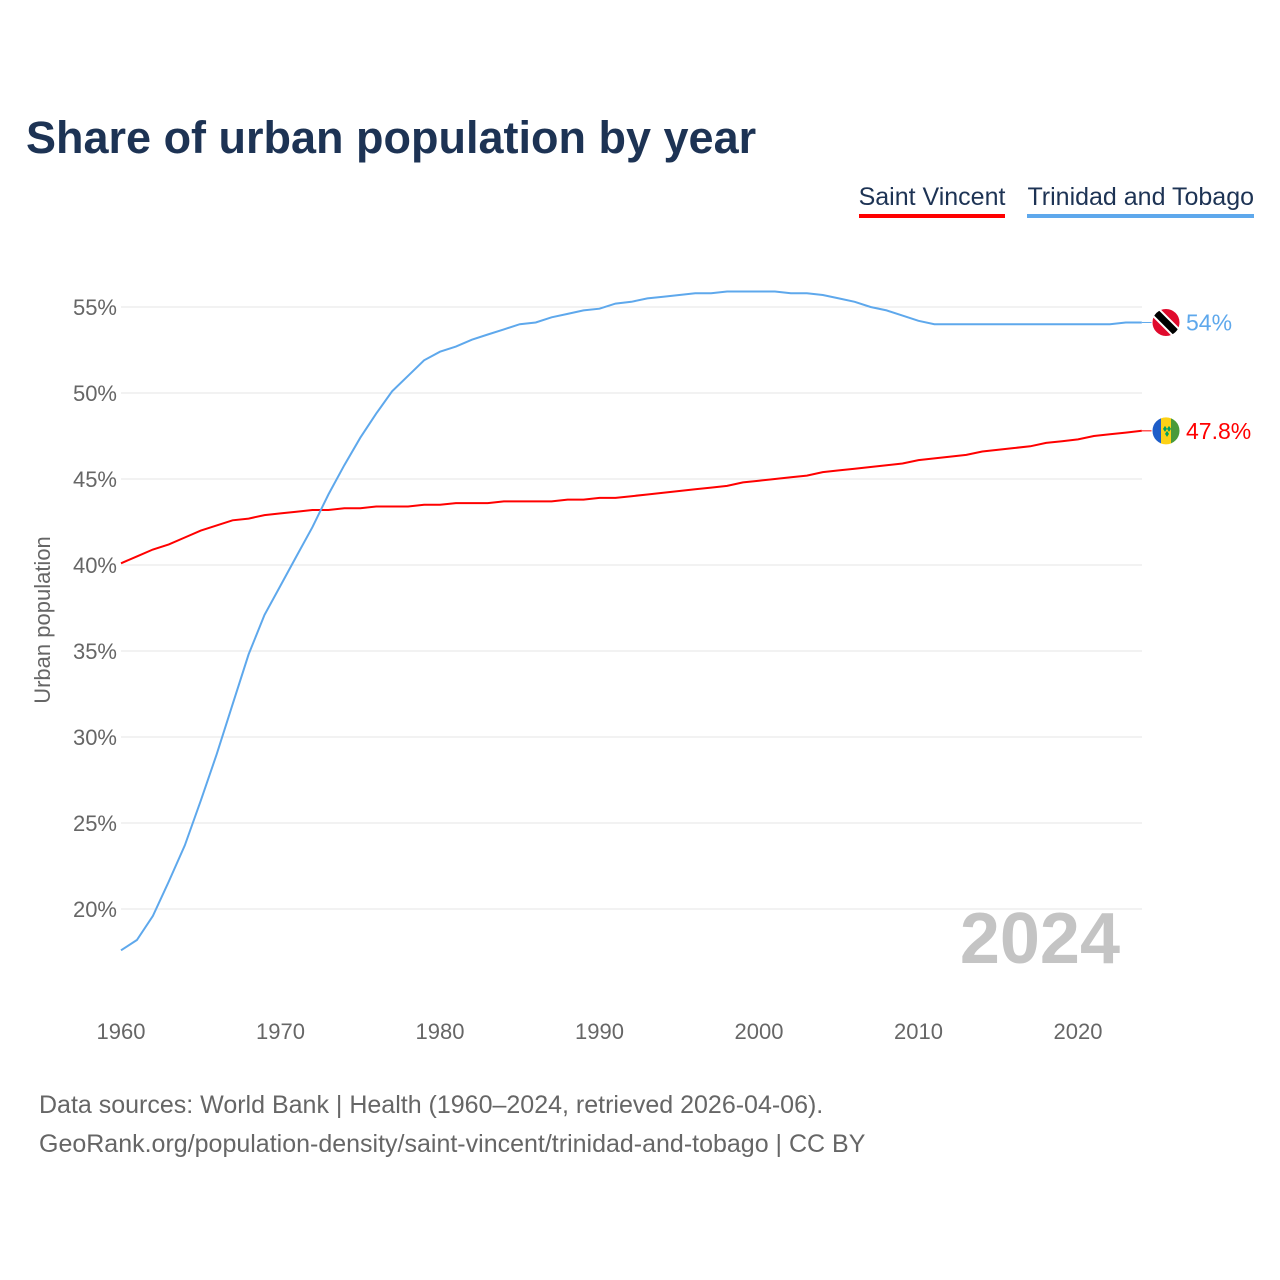 Image resolution: width=1280 pixels, height=1280 pixels. Describe the element at coordinates (1078, 1031) in the screenshot. I see `x-tick-label: 2020` at that location.